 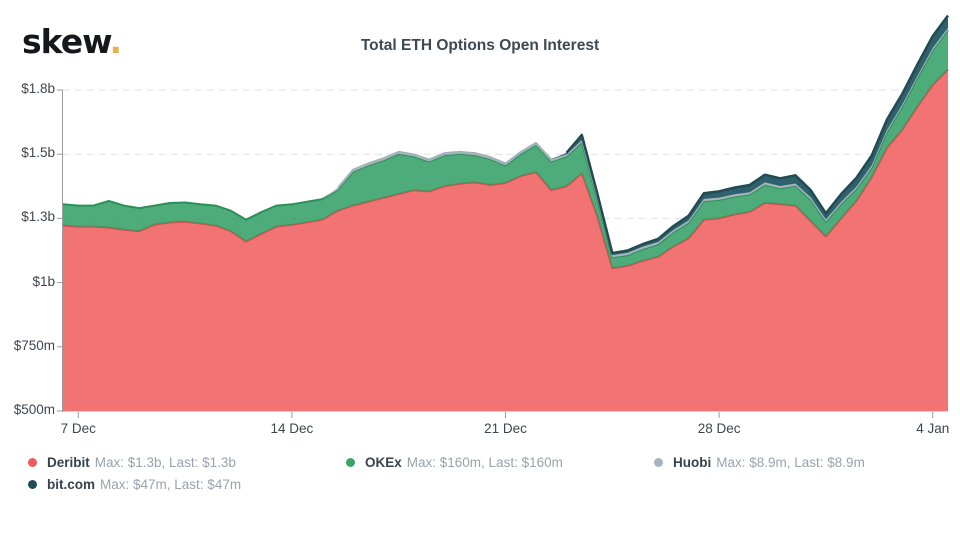 I want to click on skew-logo: skew., so click(x=72, y=41).